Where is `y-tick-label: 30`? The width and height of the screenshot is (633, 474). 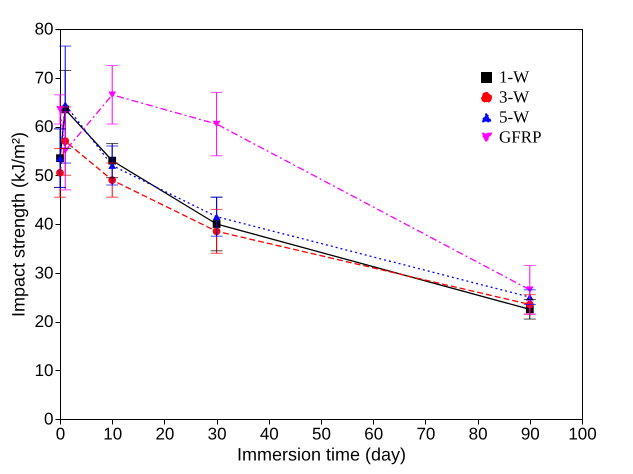
y-tick-label: 30 is located at coordinates (44, 272).